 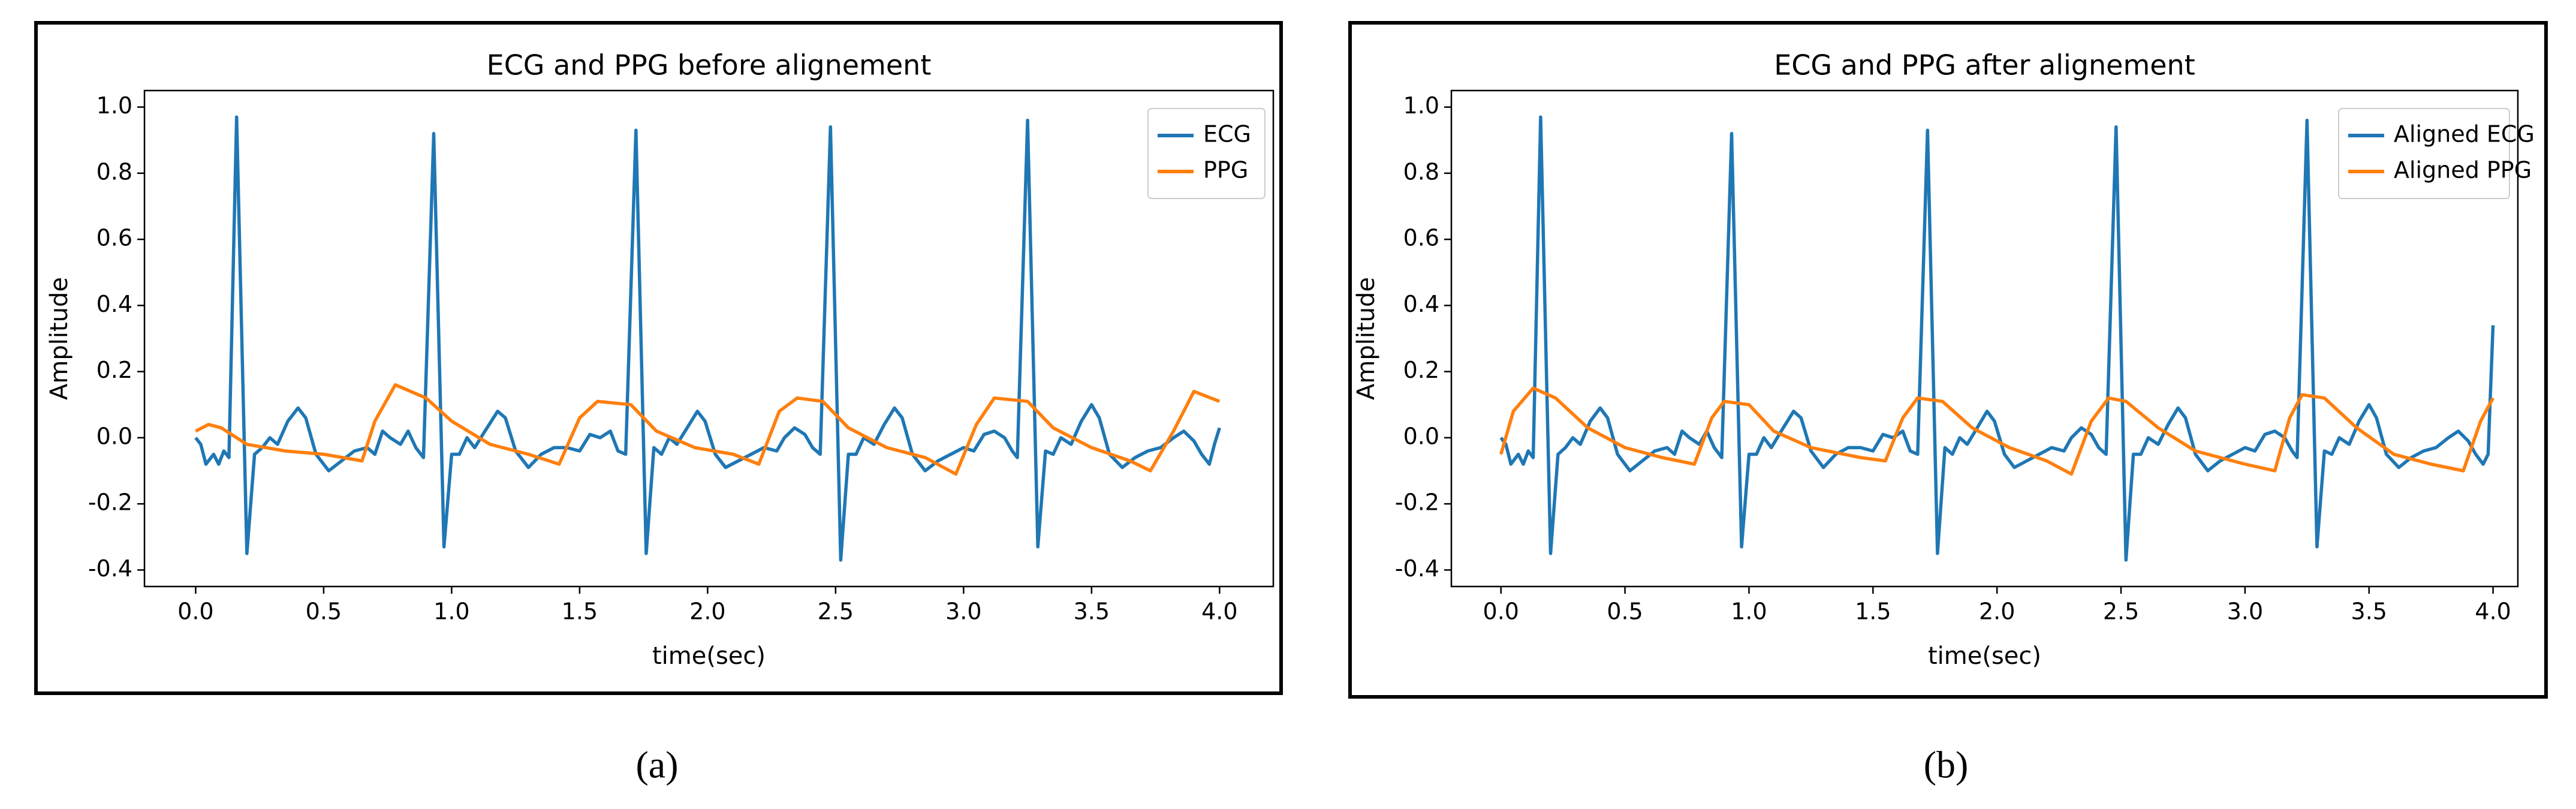 I want to click on legend-label: ECG, so click(x=1227, y=134).